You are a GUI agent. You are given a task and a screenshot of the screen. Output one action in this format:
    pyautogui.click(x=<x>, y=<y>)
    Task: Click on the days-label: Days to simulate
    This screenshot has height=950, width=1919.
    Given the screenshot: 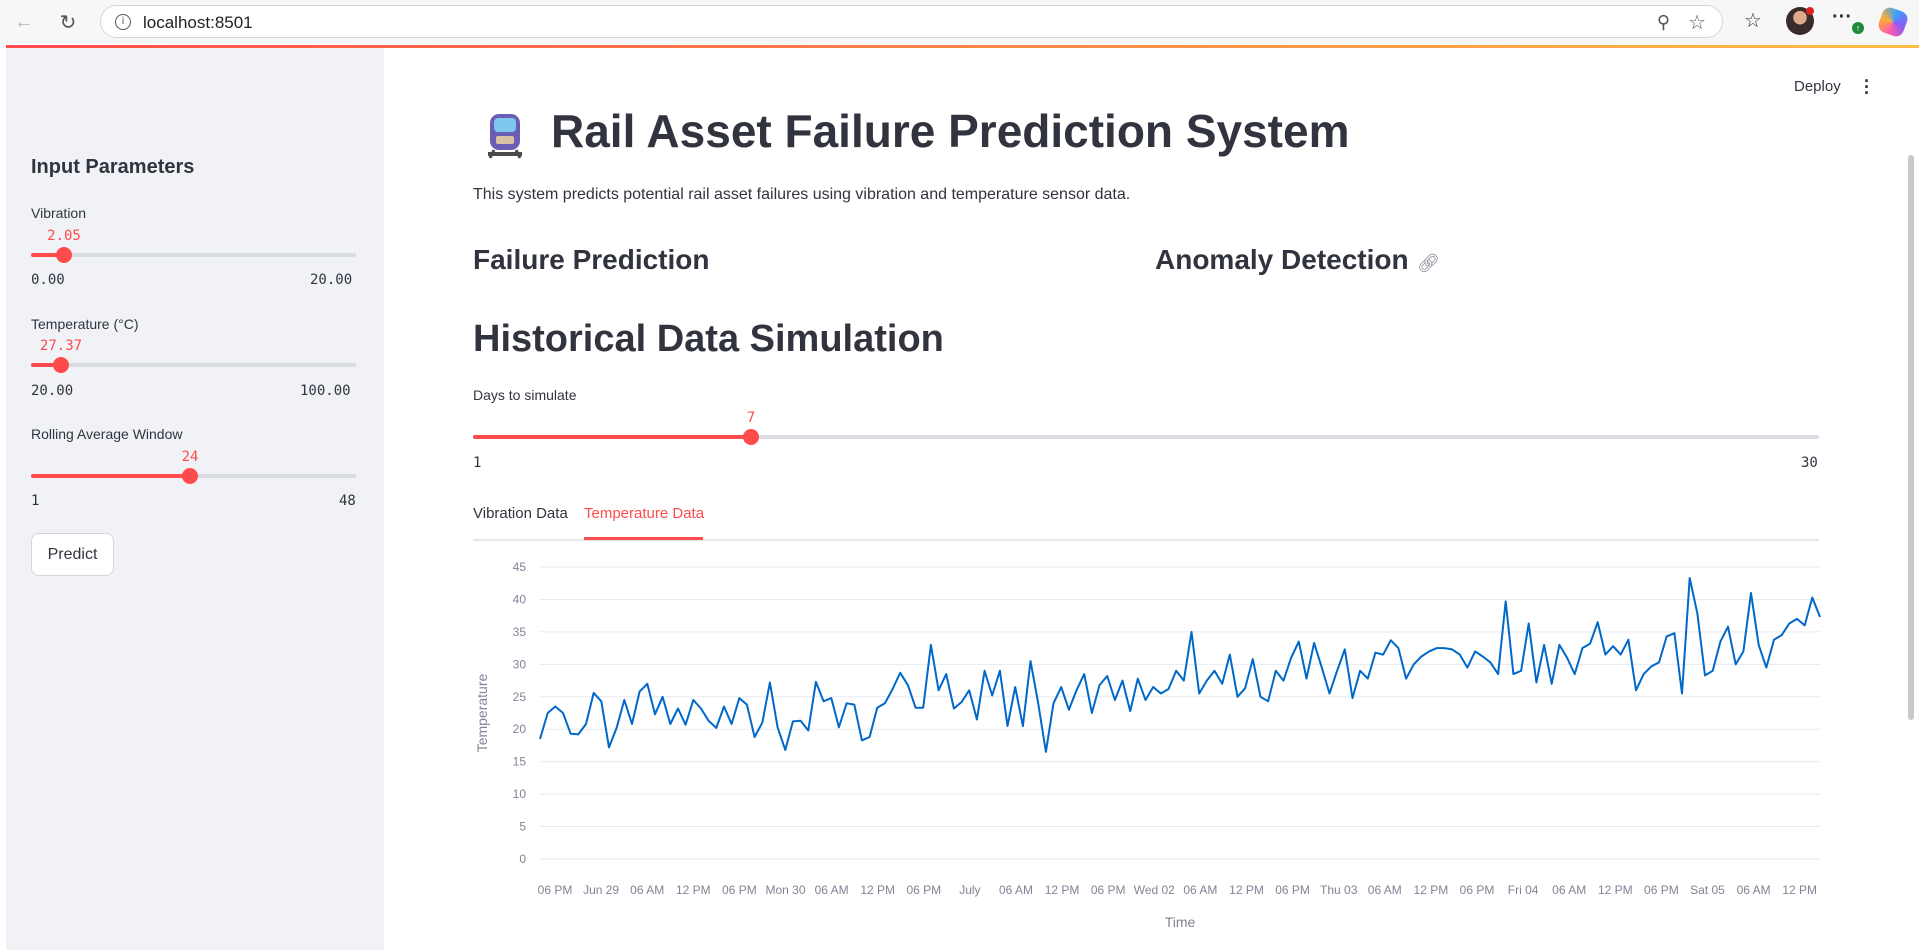 What is the action you would take?
    pyautogui.click(x=525, y=395)
    